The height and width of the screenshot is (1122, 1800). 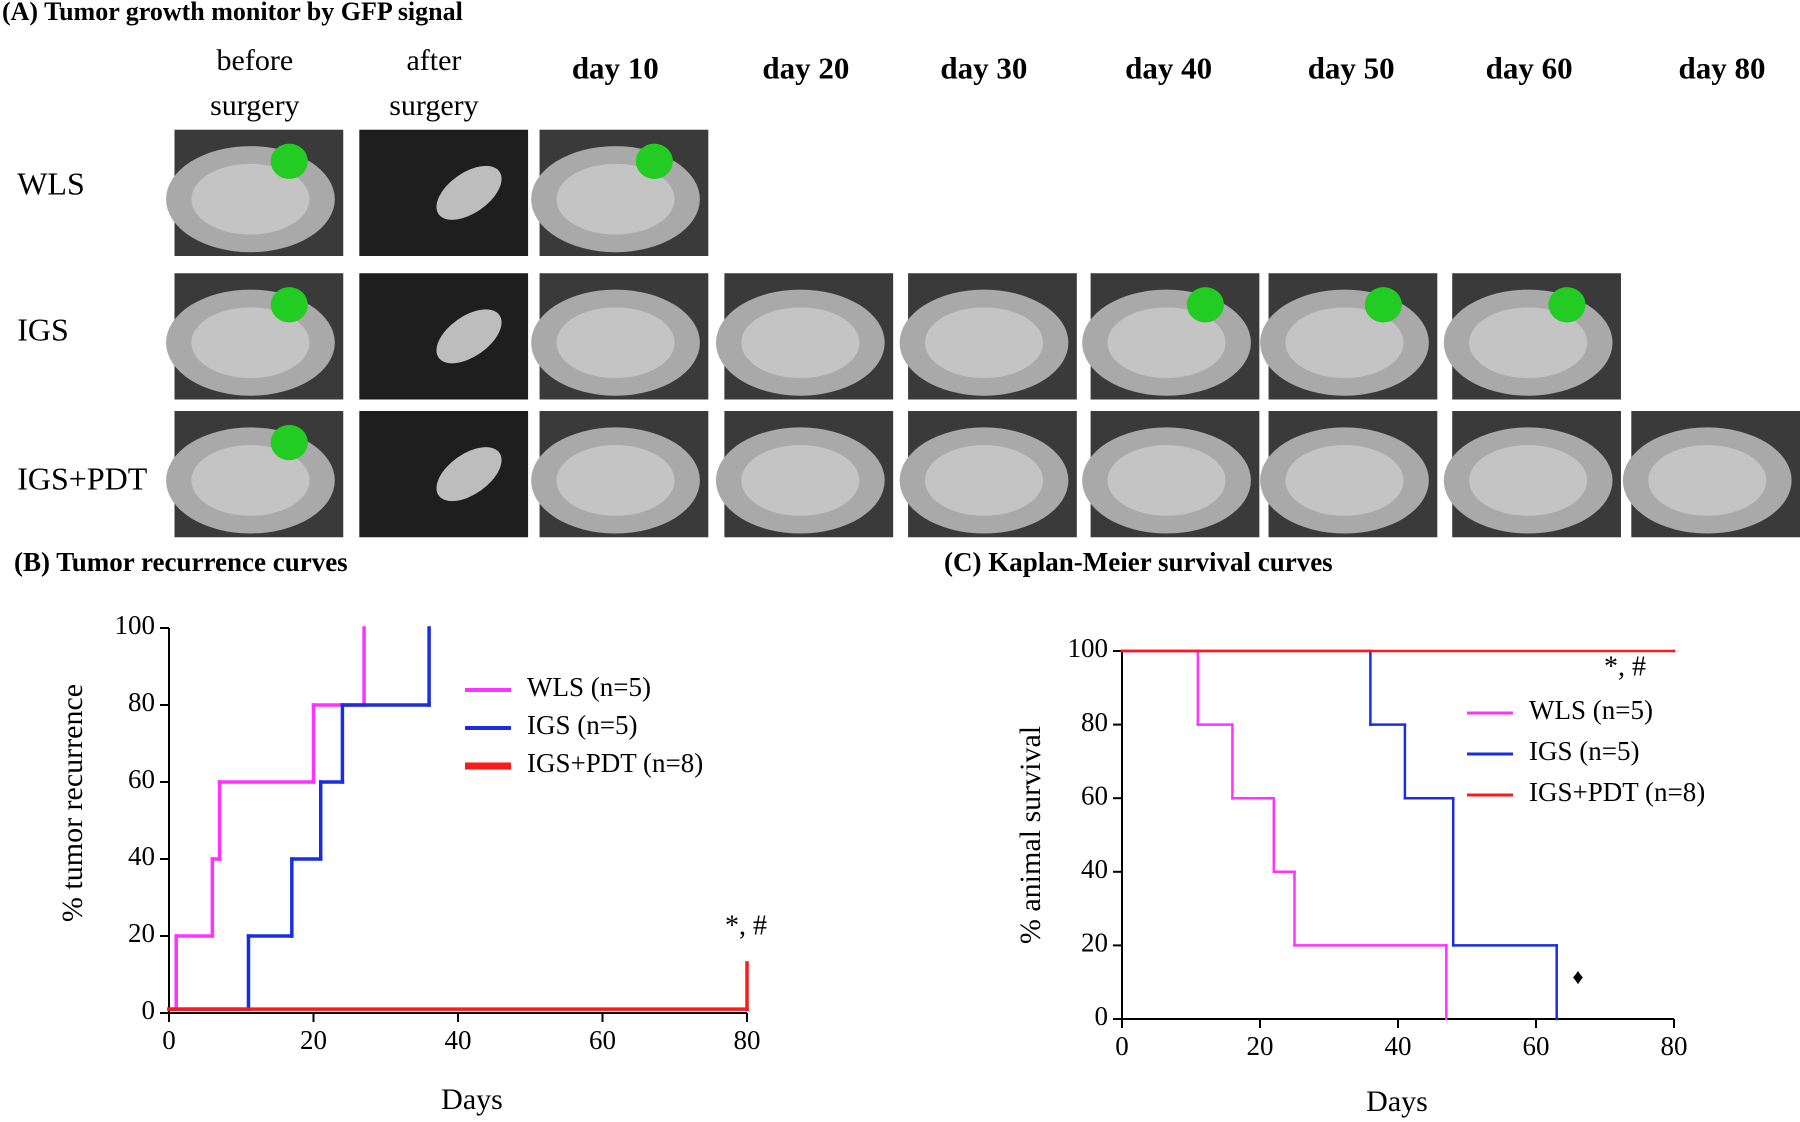 I want to click on panel-a-title: (A) Tumor growth monitor by GFP signal, so click(x=232, y=13).